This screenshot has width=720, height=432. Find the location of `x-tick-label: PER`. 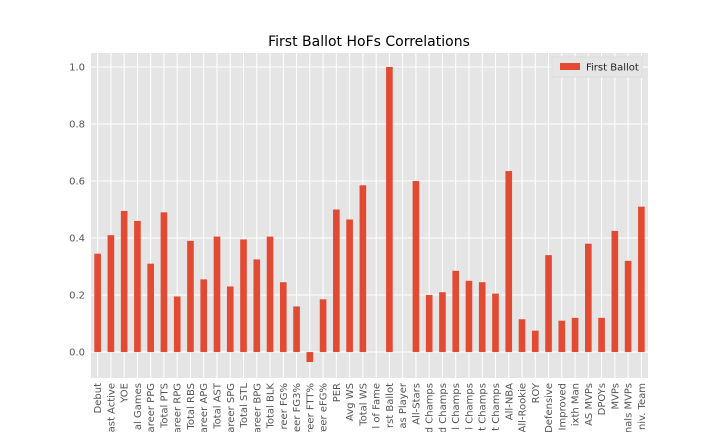

x-tick-label: PER is located at coordinates (337, 392).